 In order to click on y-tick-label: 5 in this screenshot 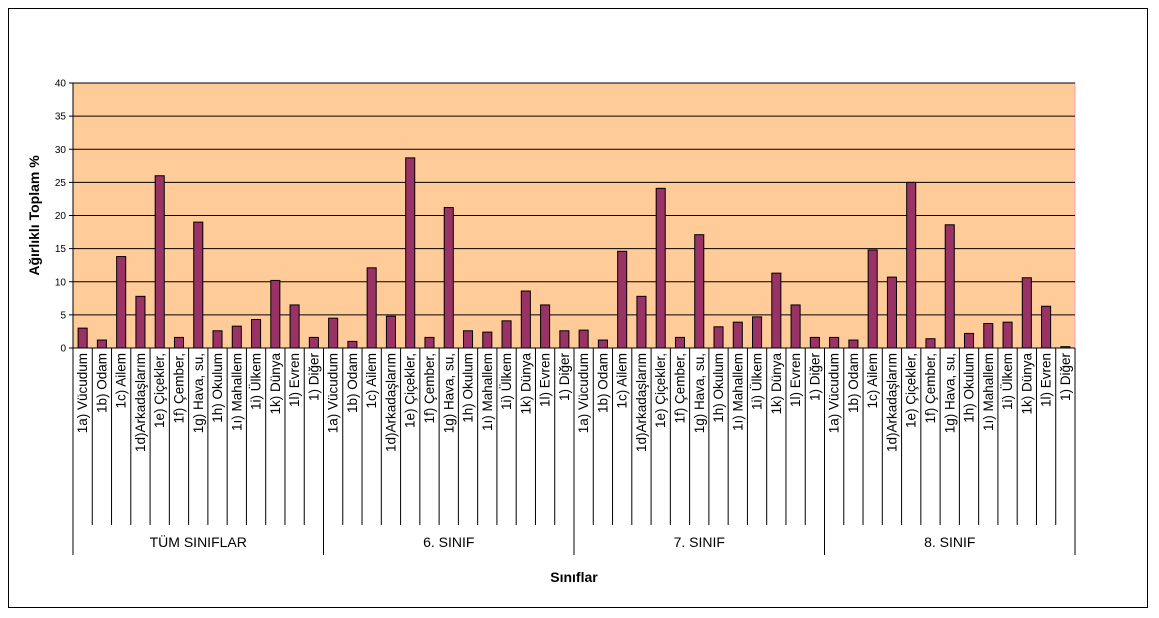, I will do `click(63, 315)`.